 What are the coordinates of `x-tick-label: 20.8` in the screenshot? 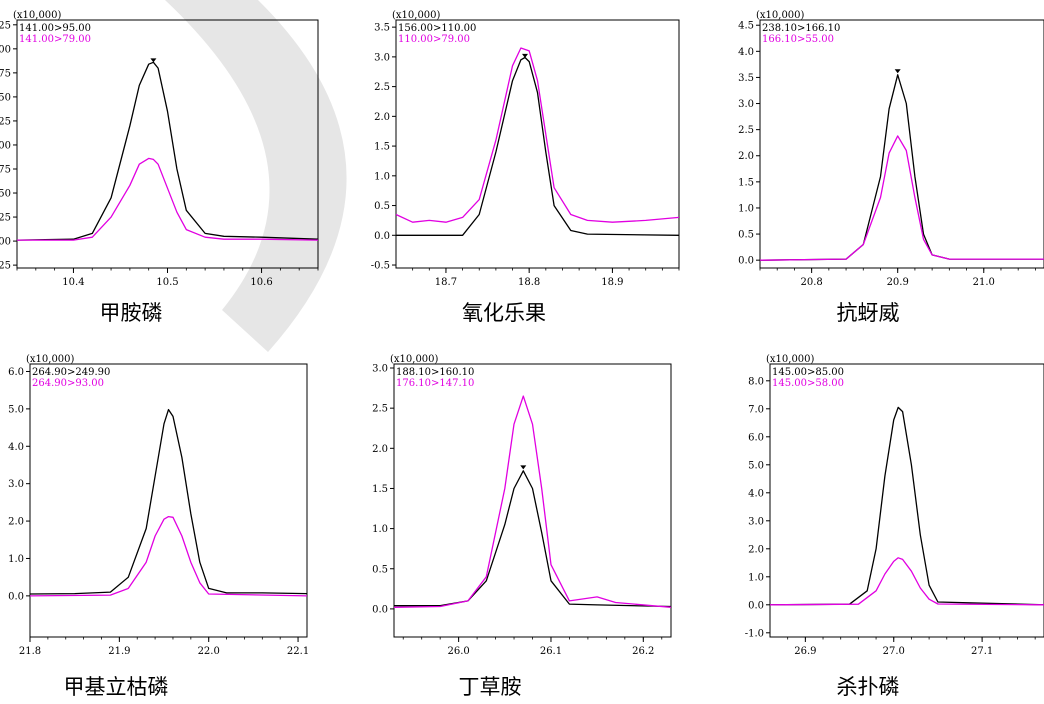 It's located at (812, 282).